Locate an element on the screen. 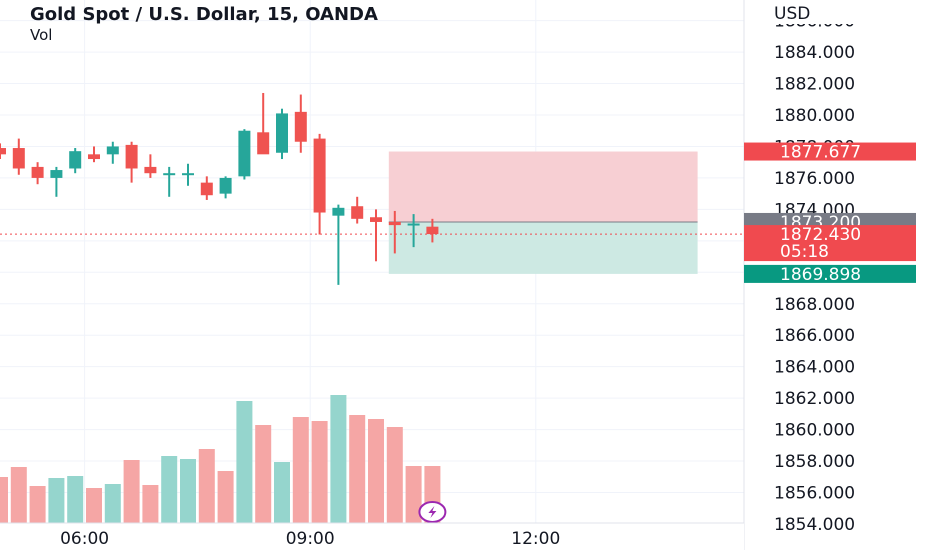  stop-loss-zone is located at coordinates (543, 186).